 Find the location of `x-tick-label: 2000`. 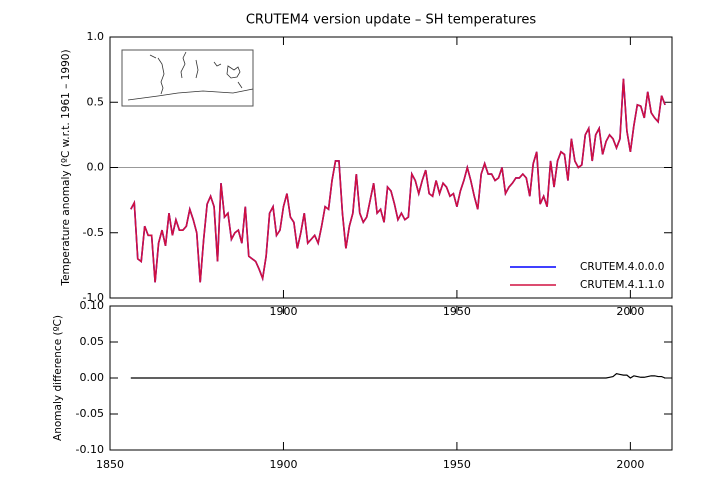

x-tick-label: 2000 is located at coordinates (630, 464).